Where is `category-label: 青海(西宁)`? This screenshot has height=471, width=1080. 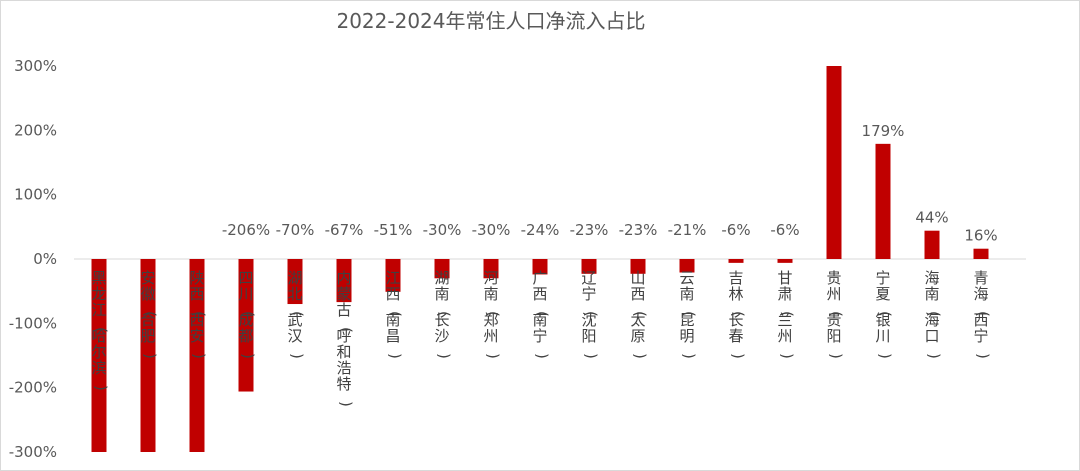
category-label: 青海(西宁) is located at coordinates (982, 314).